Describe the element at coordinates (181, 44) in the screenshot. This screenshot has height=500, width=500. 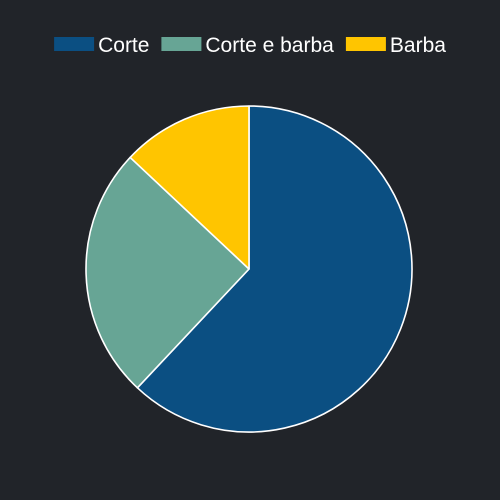
I see `legend-swatch-corte-e-barba` at that location.